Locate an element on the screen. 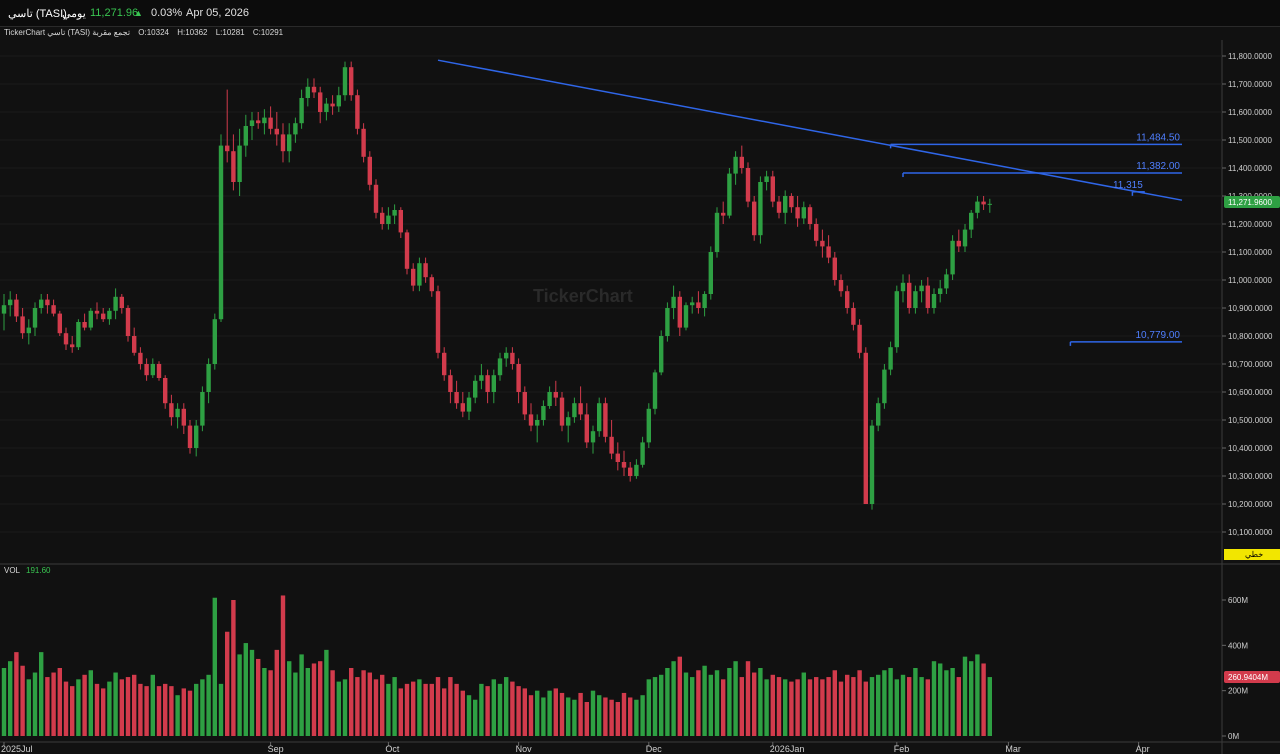  last-price-badge is located at coordinates (1252, 202).